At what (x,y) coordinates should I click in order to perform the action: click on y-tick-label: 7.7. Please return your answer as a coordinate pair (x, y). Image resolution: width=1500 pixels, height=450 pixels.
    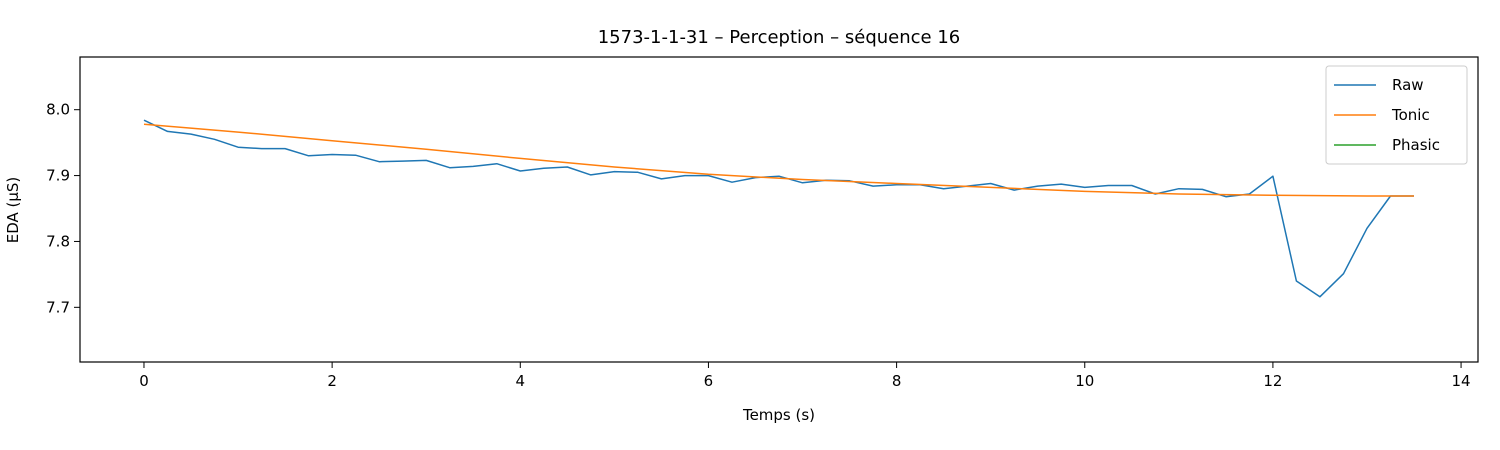
    Looking at the image, I should click on (58, 307).